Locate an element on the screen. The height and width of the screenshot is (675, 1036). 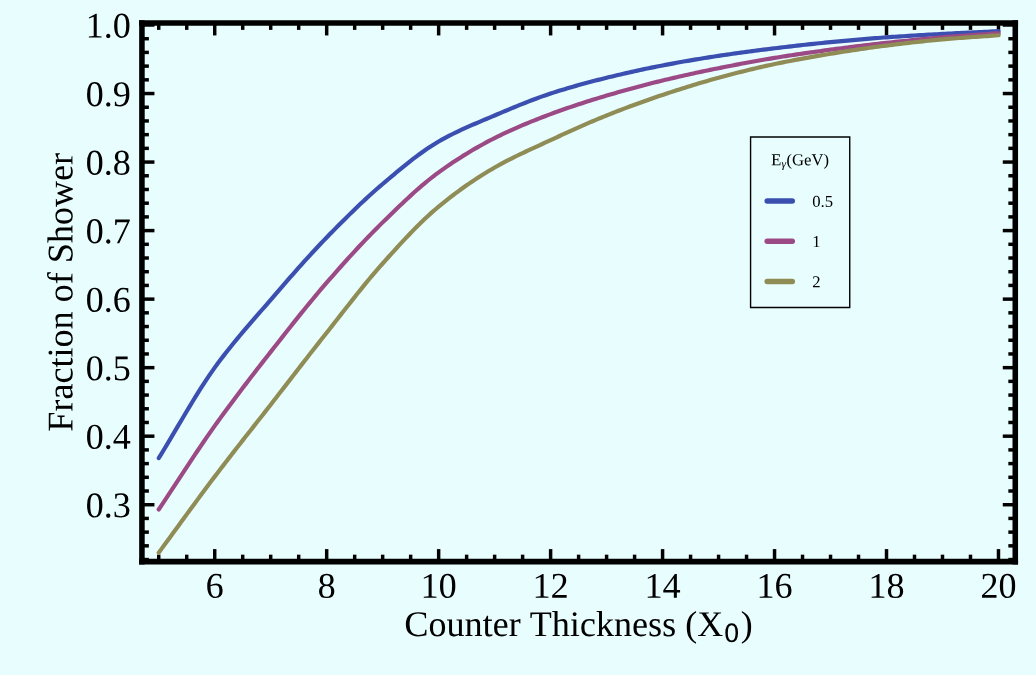
y-tick-label: 0.7 is located at coordinates (108, 231).